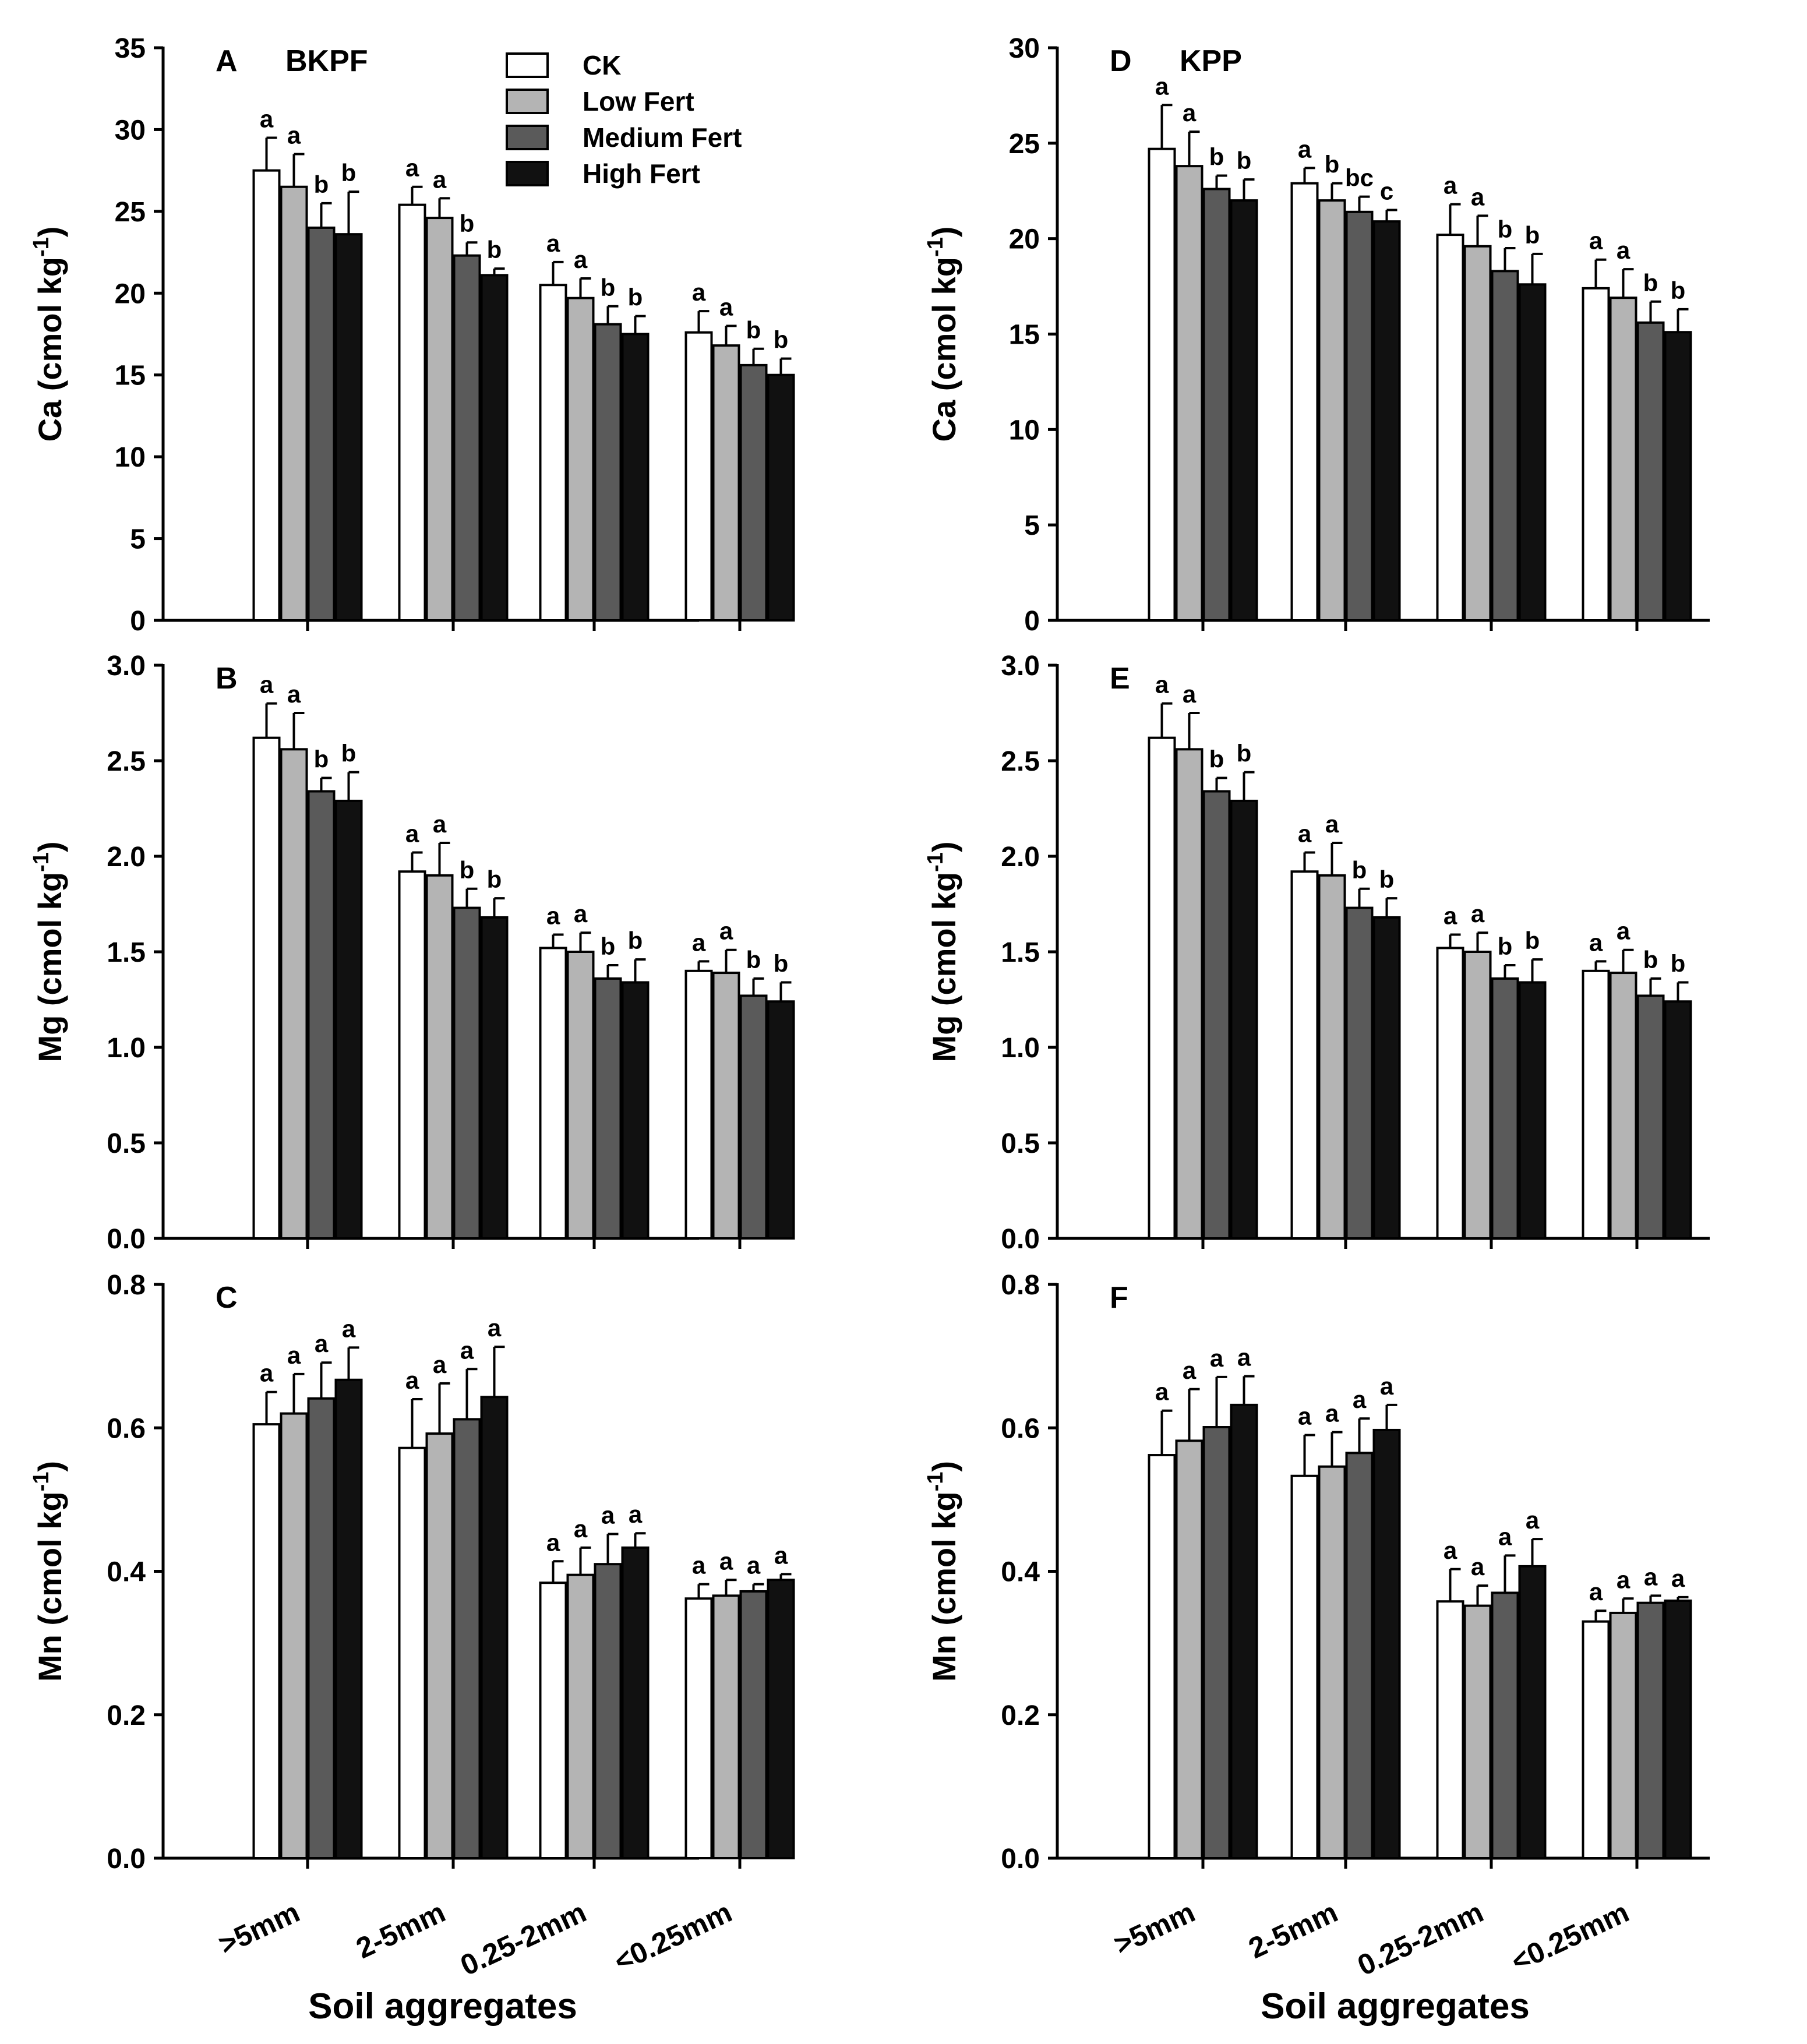 This screenshot has width=1807, height=2044. What do you see at coordinates (131, 457) in the screenshot?
I see `y-tick-label: 10` at bounding box center [131, 457].